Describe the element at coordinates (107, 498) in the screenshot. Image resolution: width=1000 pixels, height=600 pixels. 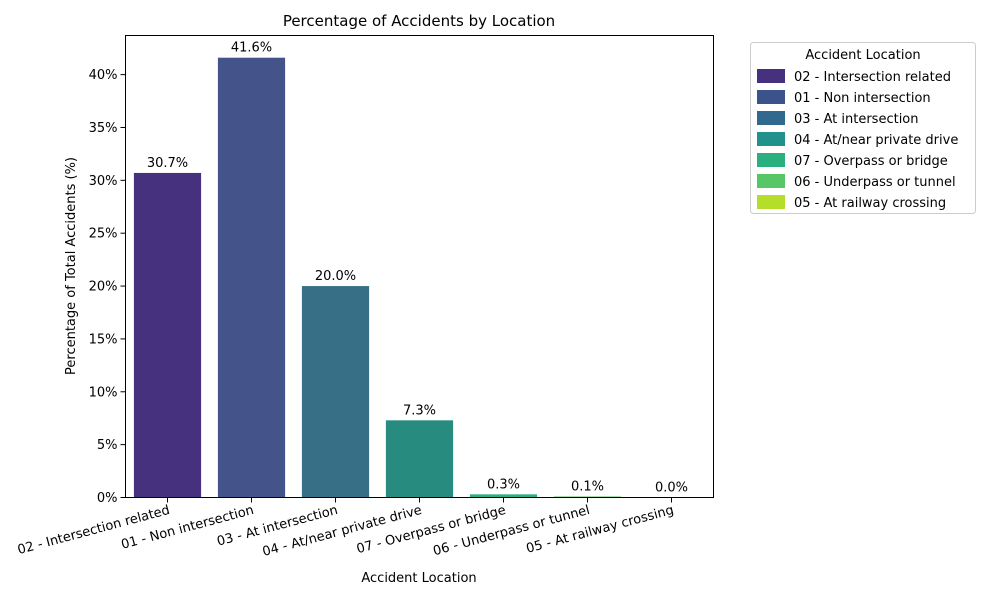
I see `y-tick-label-0: 0%` at that location.